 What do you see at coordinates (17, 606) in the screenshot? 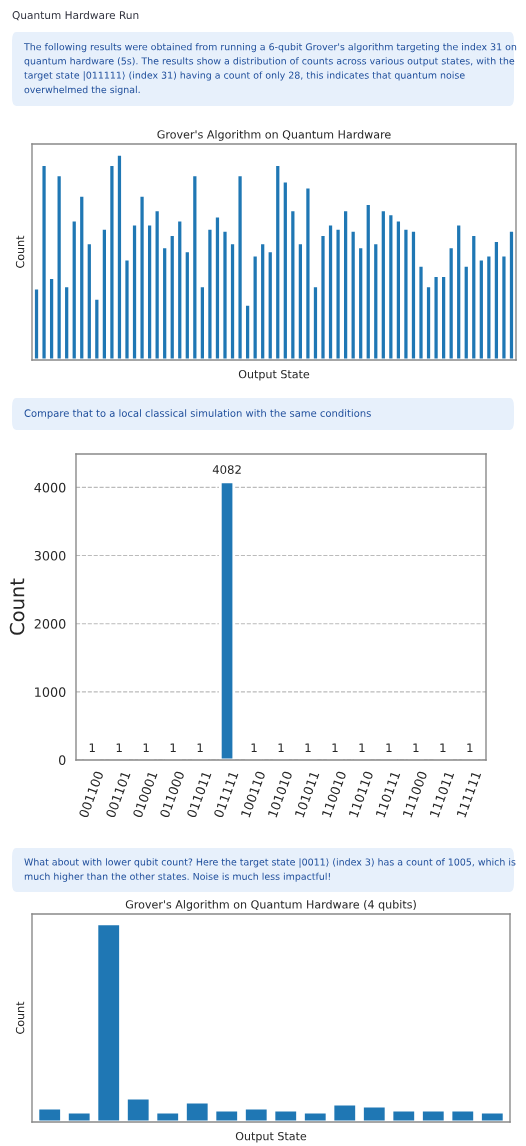
I see `y-axis-title: Count` at bounding box center [17, 606].